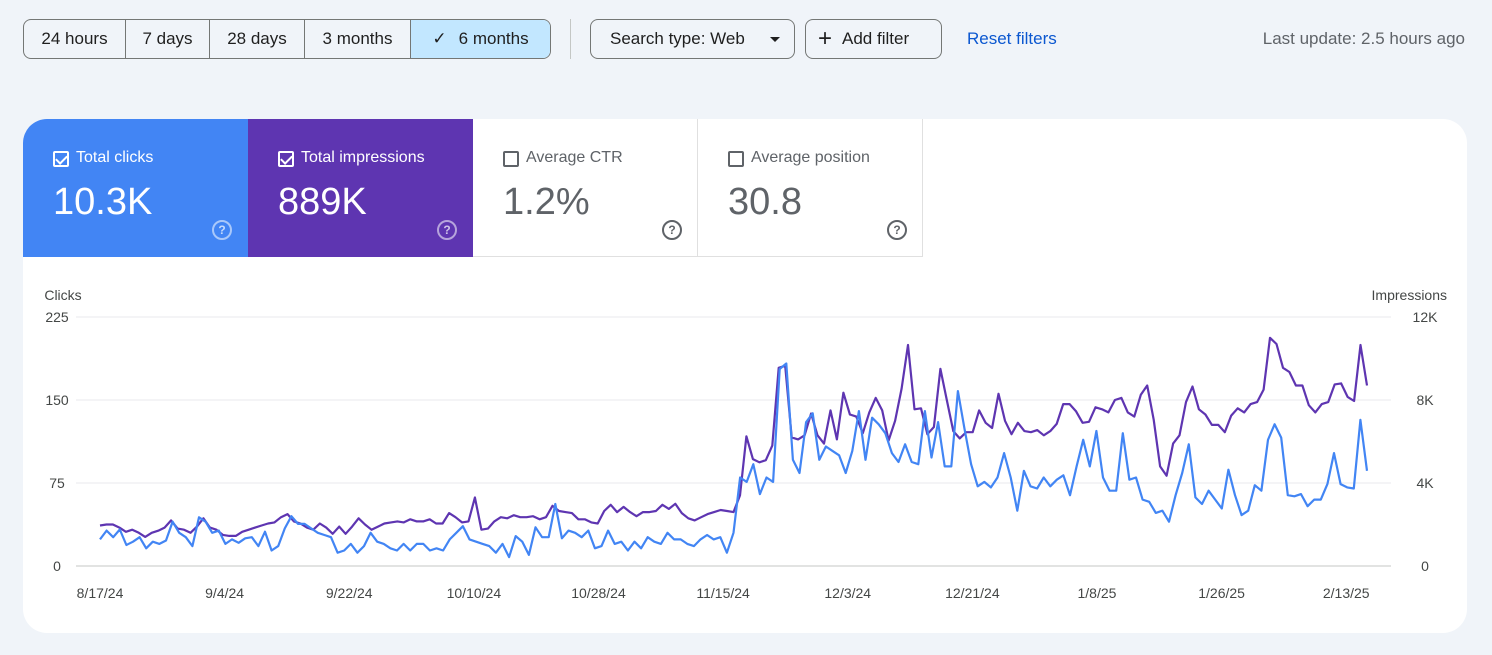 This screenshot has height=655, width=1492. What do you see at coordinates (574, 157) in the screenshot?
I see `metric-label: Average CTR` at bounding box center [574, 157].